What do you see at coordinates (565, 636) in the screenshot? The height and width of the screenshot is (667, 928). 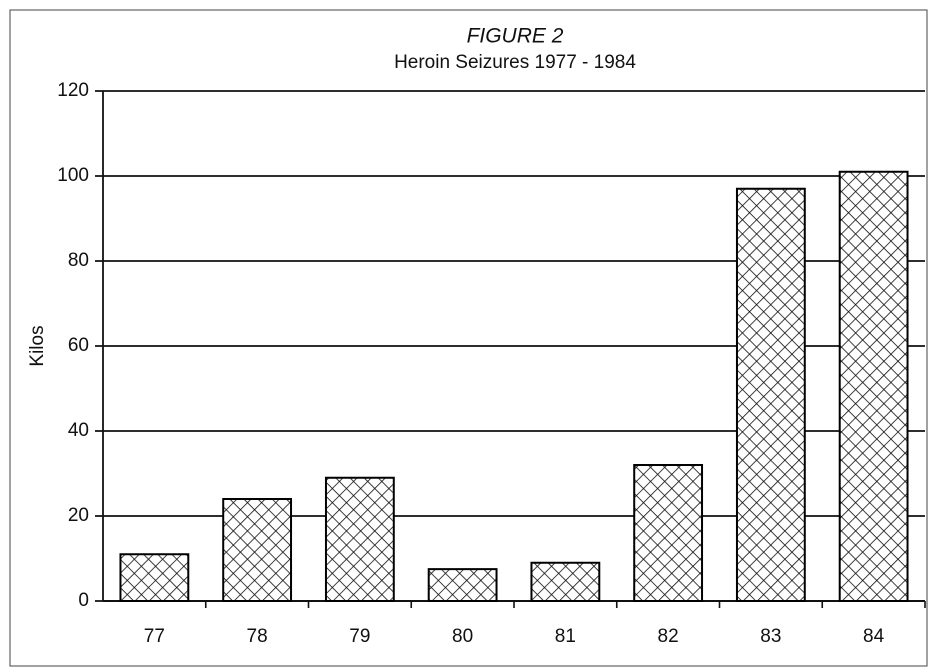 I see `x-tick-label: 81` at bounding box center [565, 636].